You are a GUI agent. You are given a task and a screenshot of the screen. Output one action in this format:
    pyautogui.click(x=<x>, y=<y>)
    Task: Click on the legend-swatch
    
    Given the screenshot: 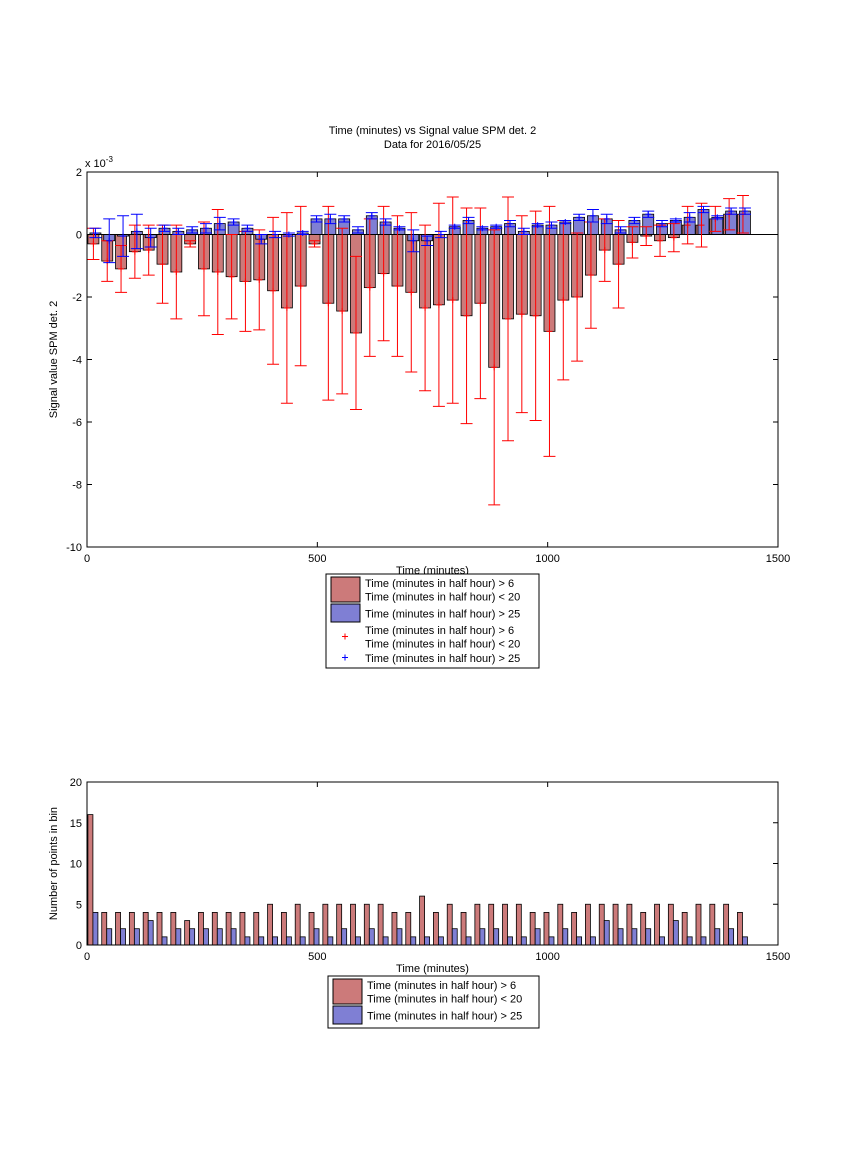 What is the action you would take?
    pyautogui.click(x=347, y=991)
    